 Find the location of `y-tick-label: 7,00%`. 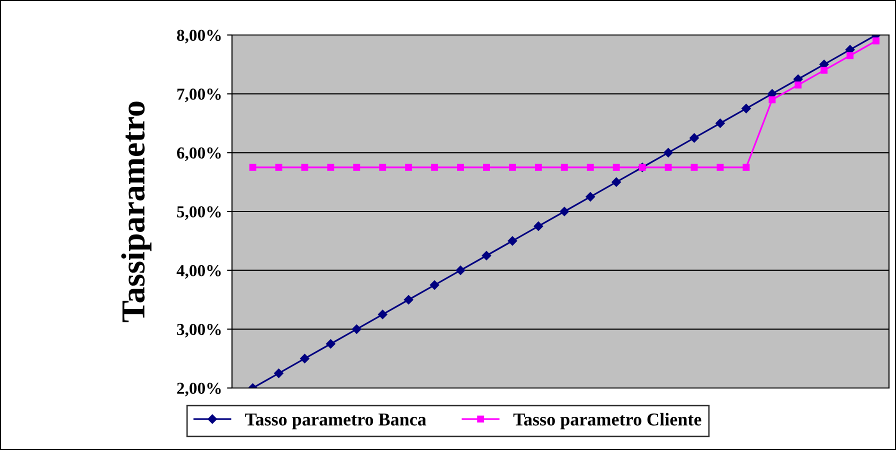

y-tick-label: 7,00% is located at coordinates (199, 95).